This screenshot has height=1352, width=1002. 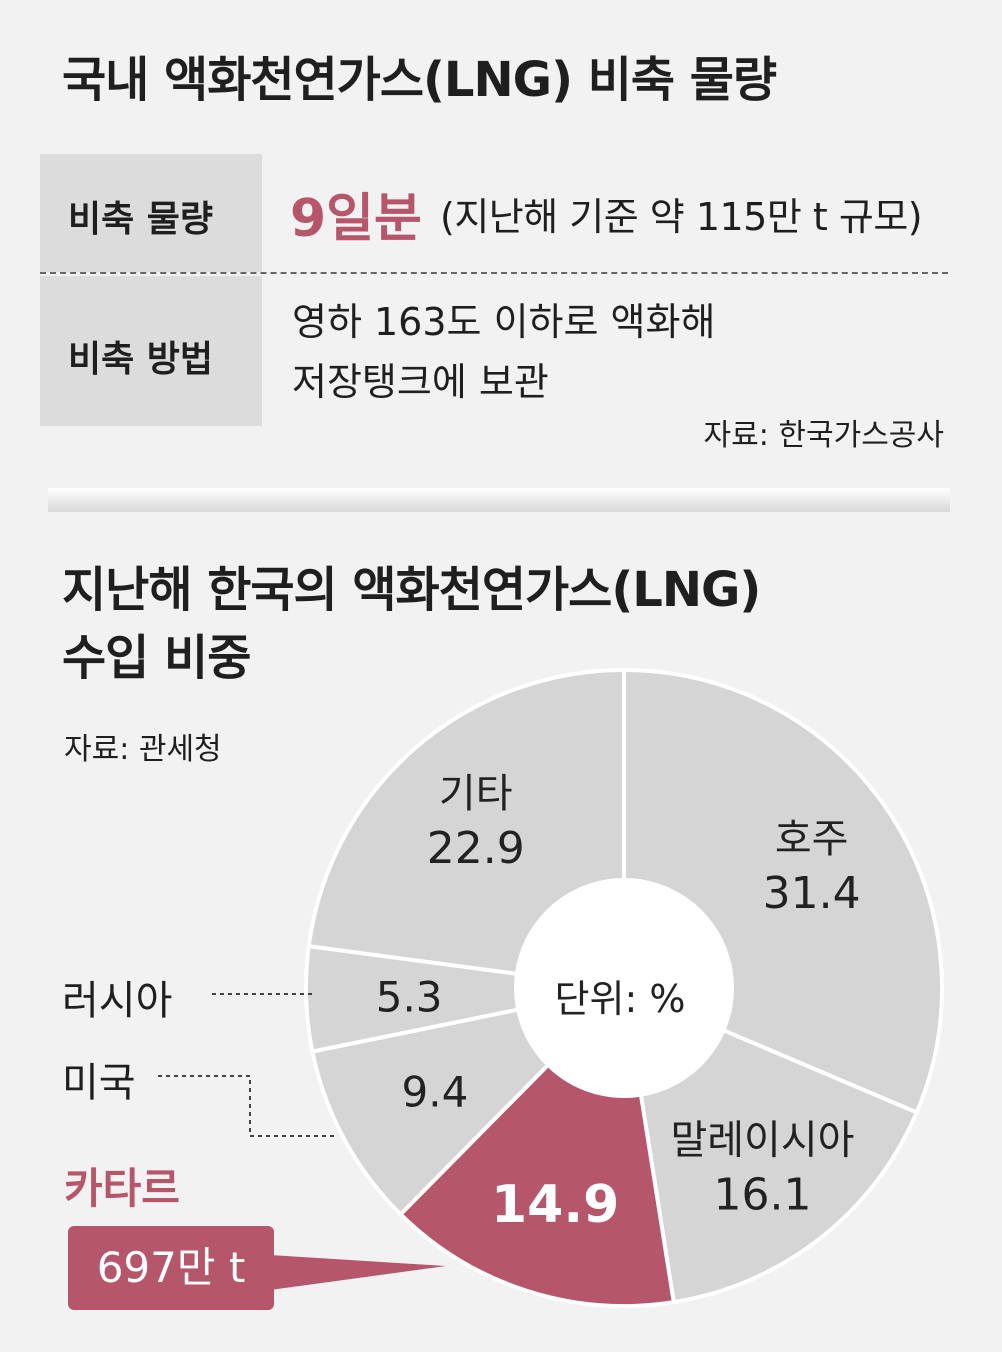 I want to click on unit-label: 단위: %, so click(x=620, y=999).